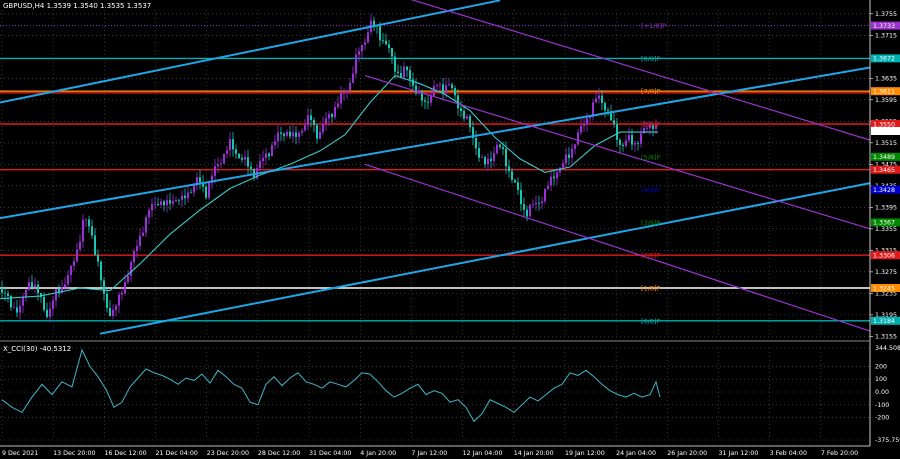 This screenshot has width=900, height=459. What do you see at coordinates (886, 272) in the screenshot?
I see `price-tick-label: 1.3275` at bounding box center [886, 272].